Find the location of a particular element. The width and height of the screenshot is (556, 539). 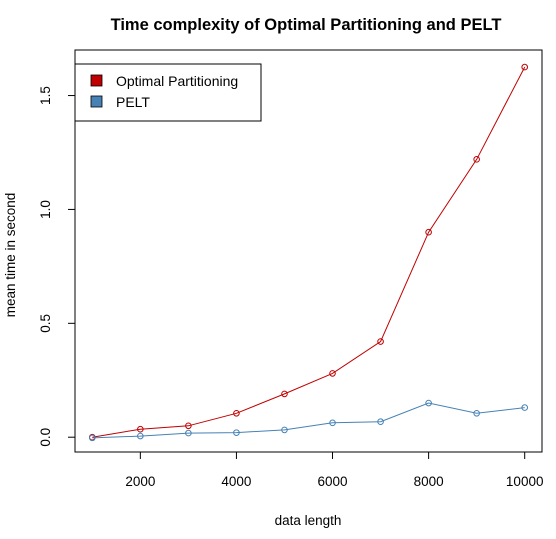

legend-frame is located at coordinates (168, 92).